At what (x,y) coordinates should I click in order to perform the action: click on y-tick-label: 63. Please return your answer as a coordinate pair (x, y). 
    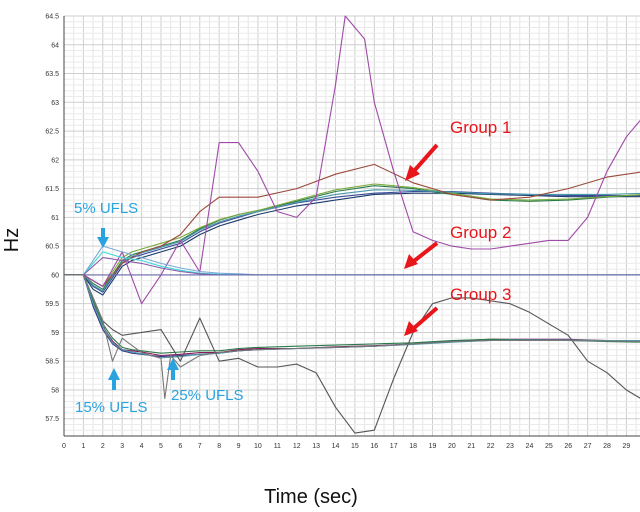
    Looking at the image, I should click on (55, 103).